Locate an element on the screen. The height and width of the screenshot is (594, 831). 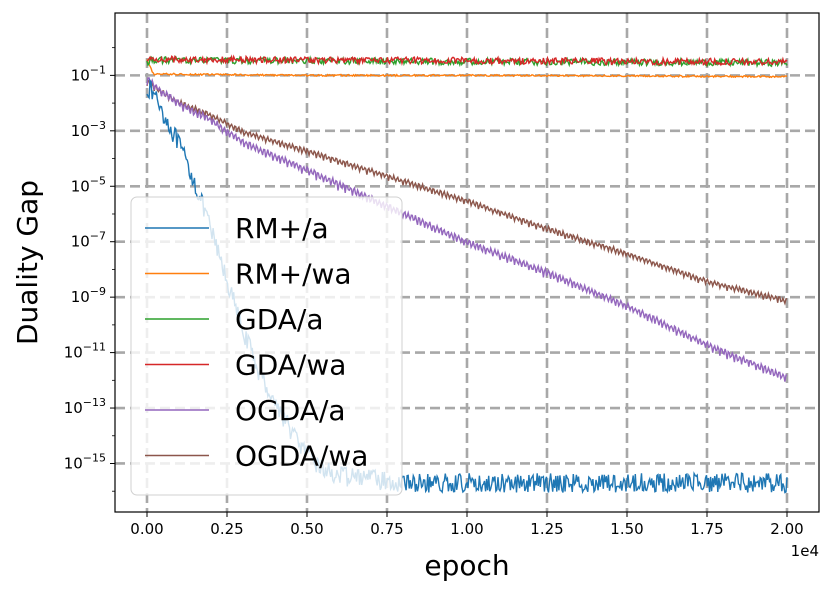
x-tick-label: 1.00 is located at coordinates (466, 529).